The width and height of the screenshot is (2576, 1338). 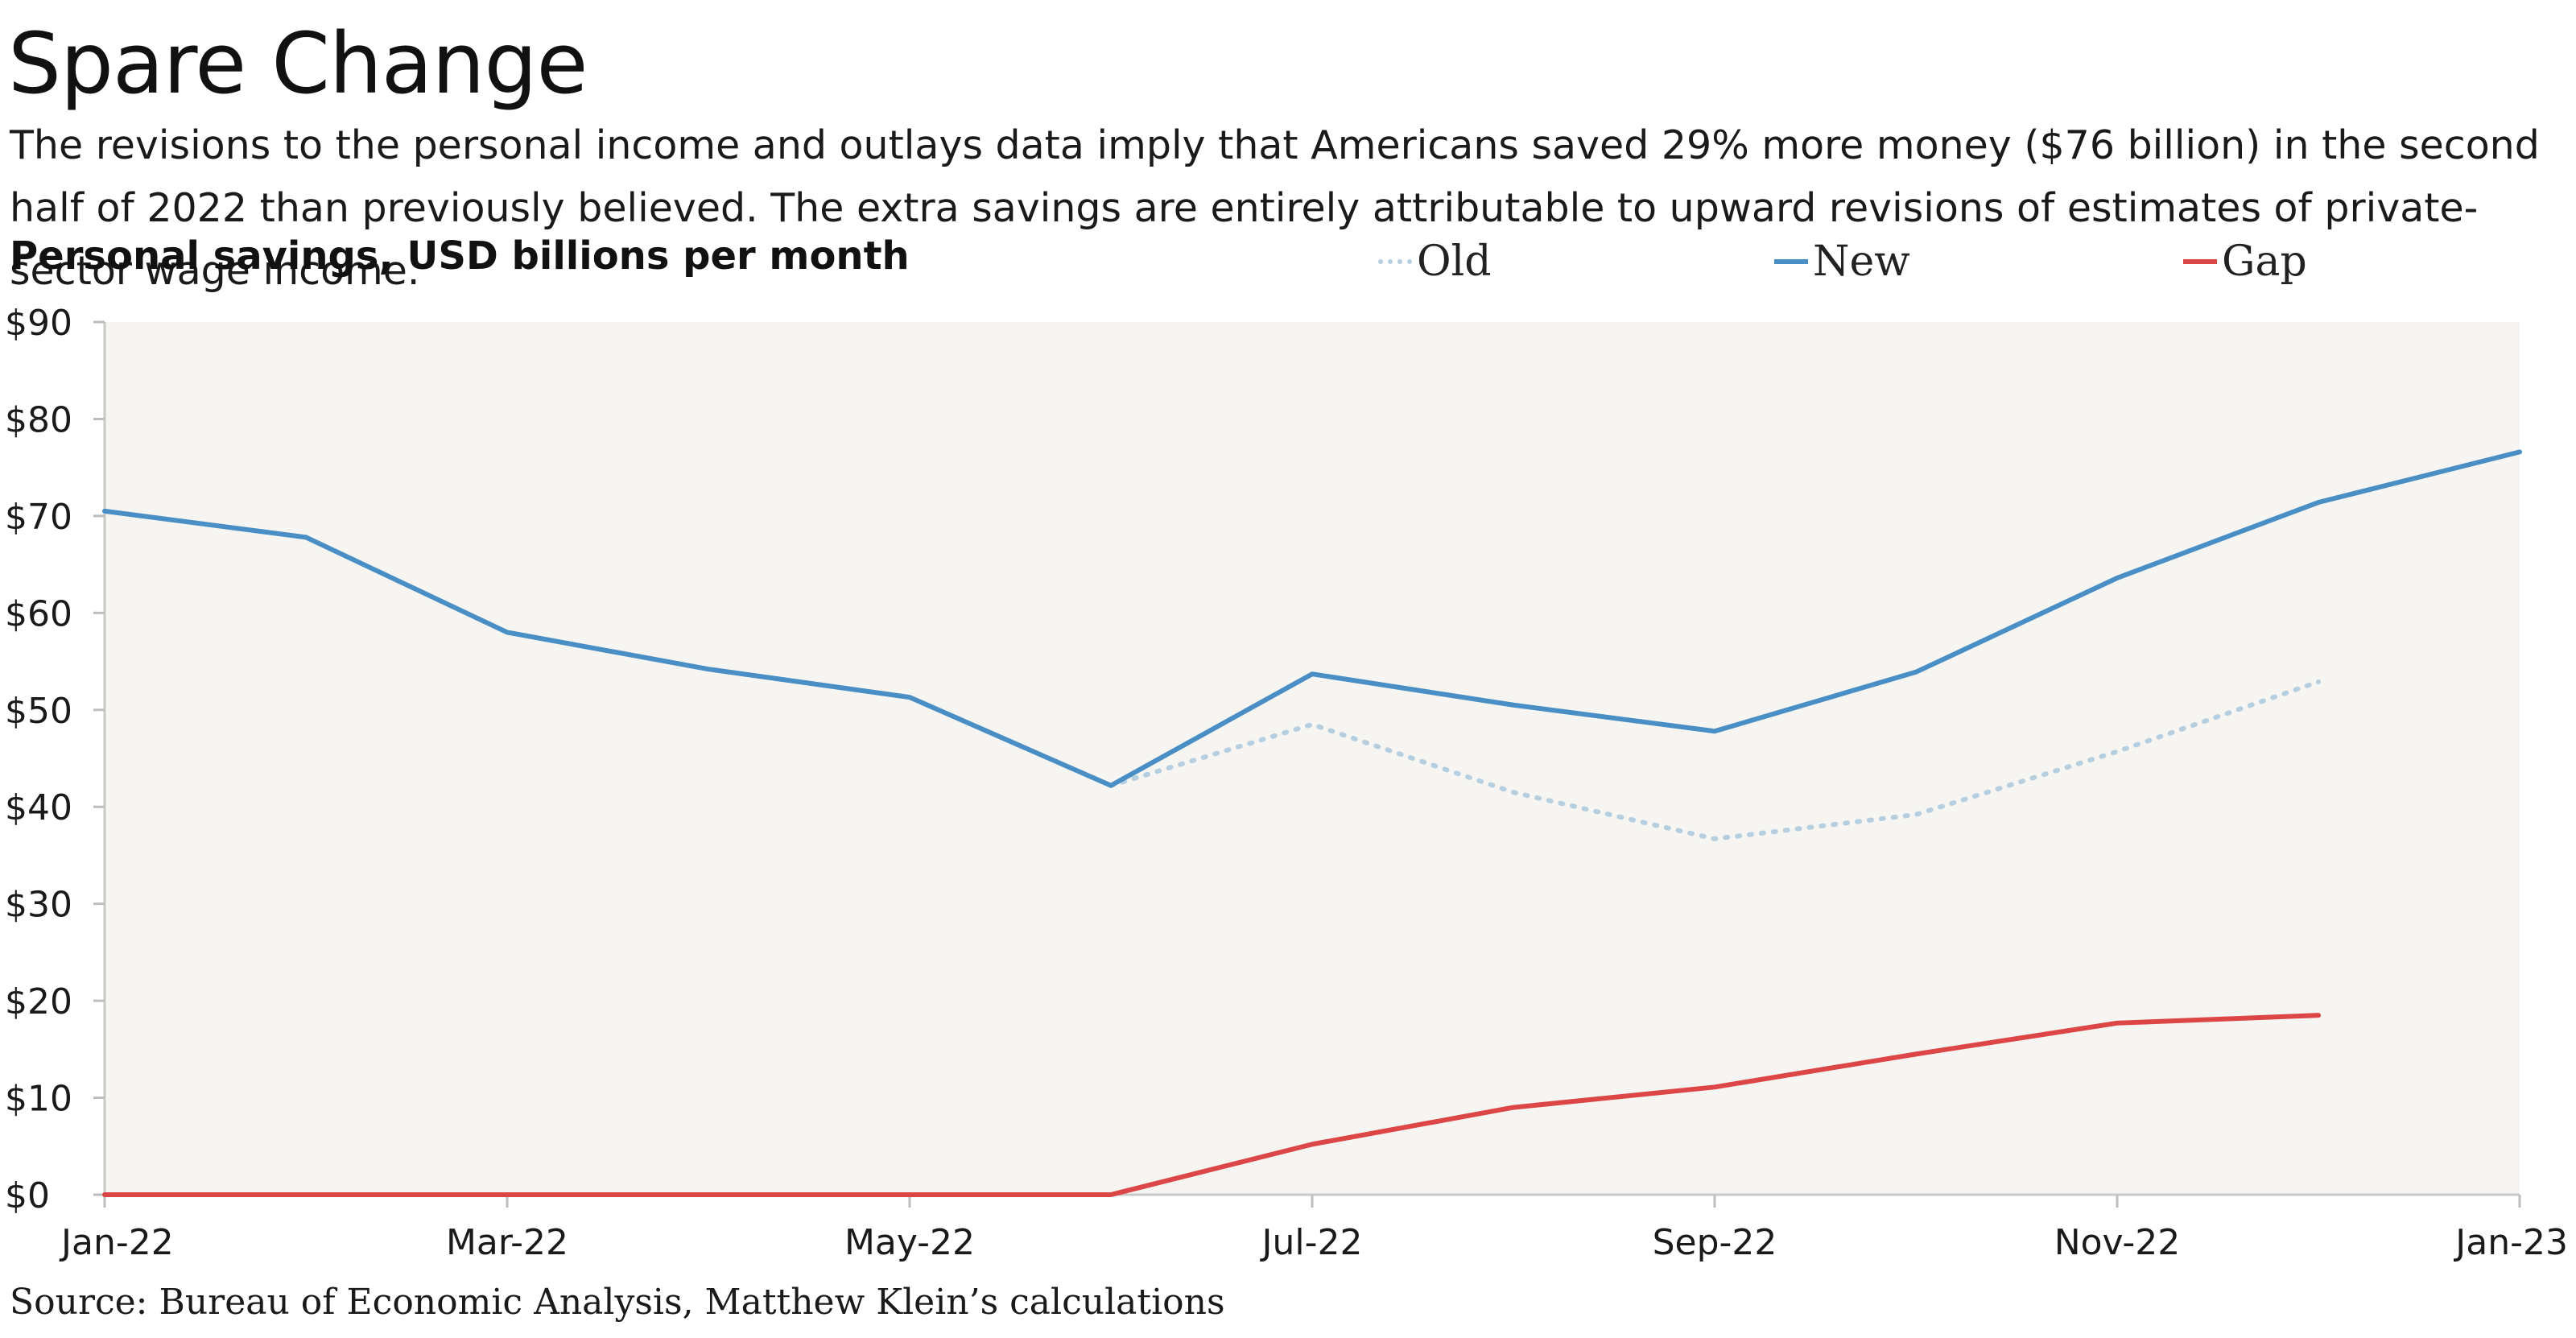 I want to click on y-tick-label: $40, so click(x=38, y=807).